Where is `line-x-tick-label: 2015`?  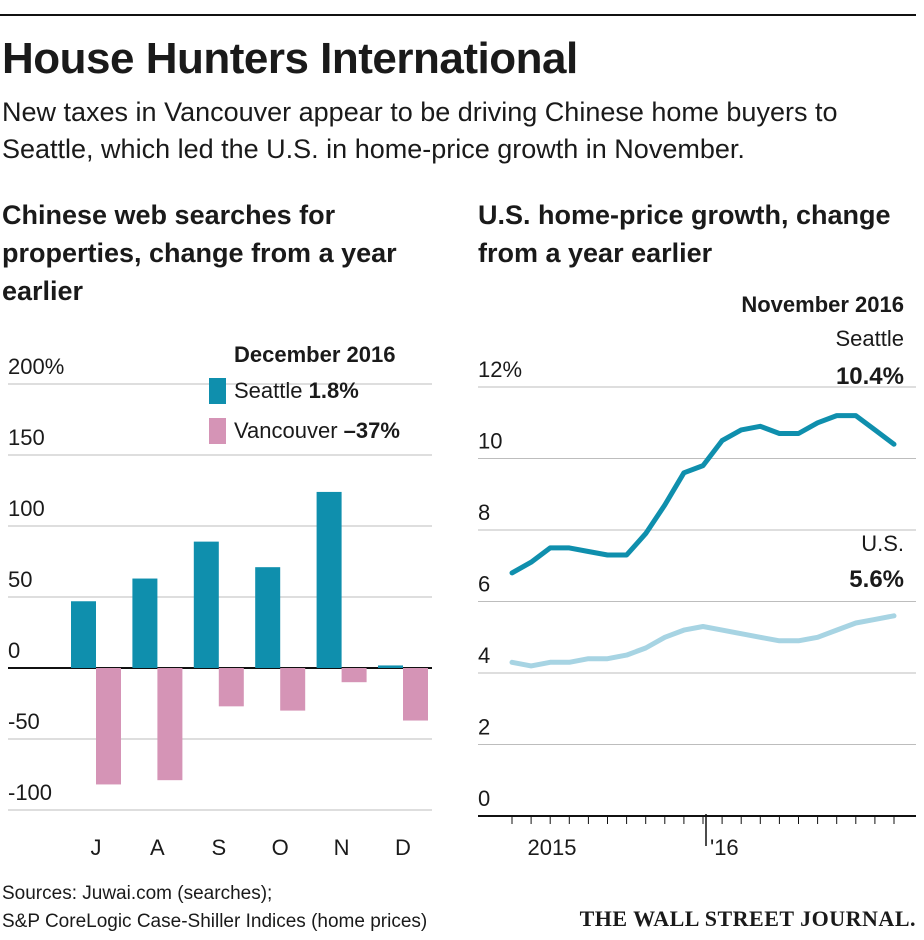 line-x-tick-label: 2015 is located at coordinates (552, 847).